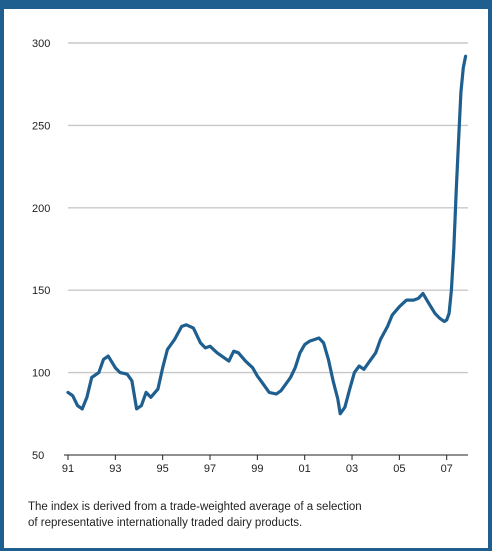 The width and height of the screenshot is (492, 551). What do you see at coordinates (447, 469) in the screenshot?
I see `x-tick-label-07: 07` at bounding box center [447, 469].